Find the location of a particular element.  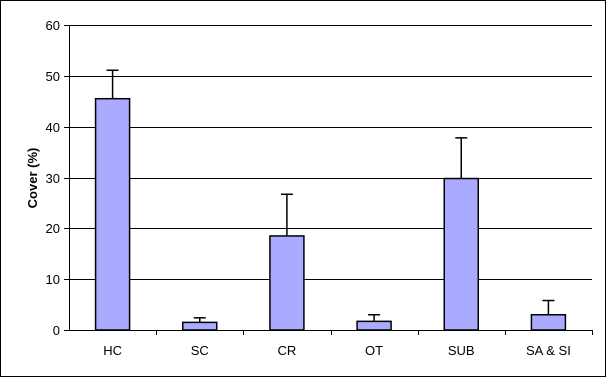

y-tick-labels: 0 10 20 30 40 50 60 is located at coordinates (53, 178).